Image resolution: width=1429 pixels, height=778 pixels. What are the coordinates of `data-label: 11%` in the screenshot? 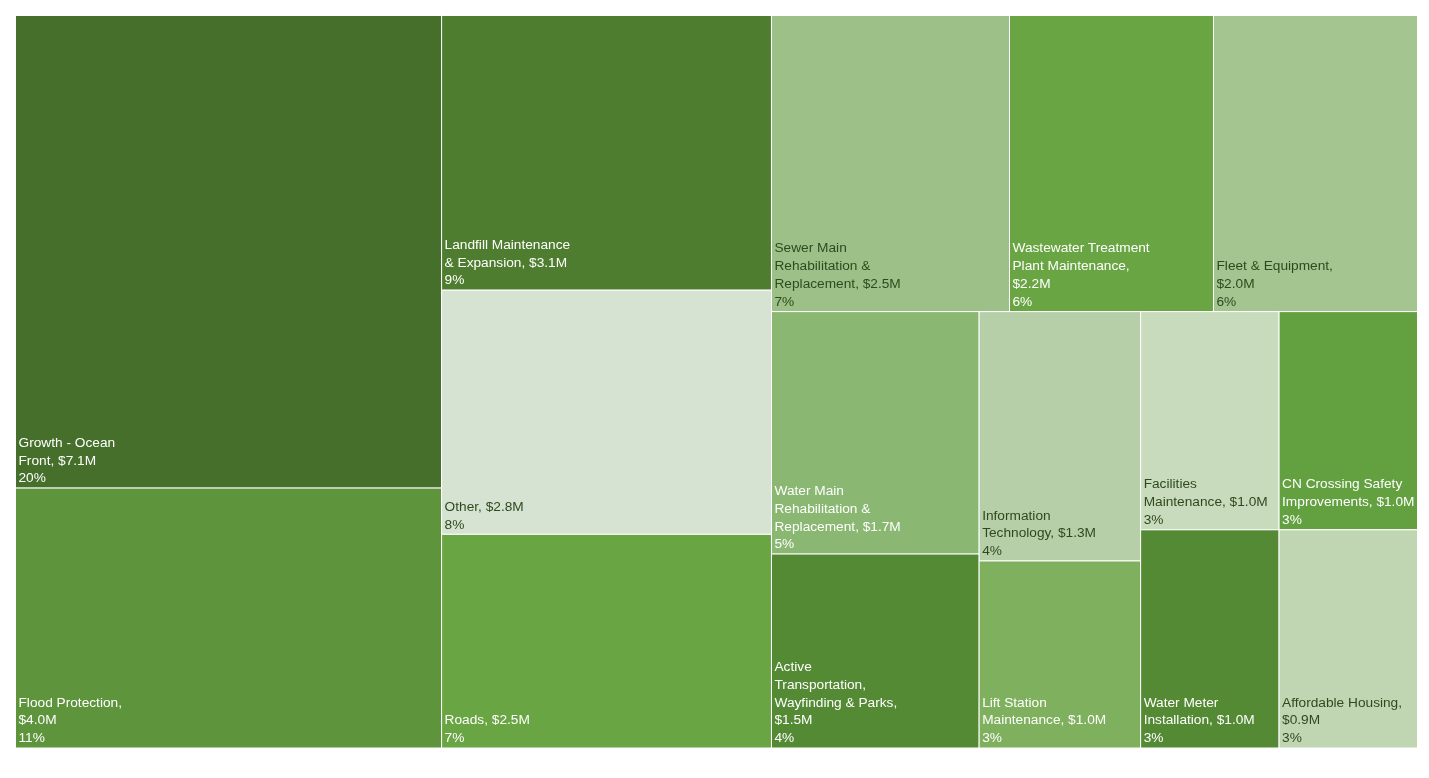 It's located at (31, 738).